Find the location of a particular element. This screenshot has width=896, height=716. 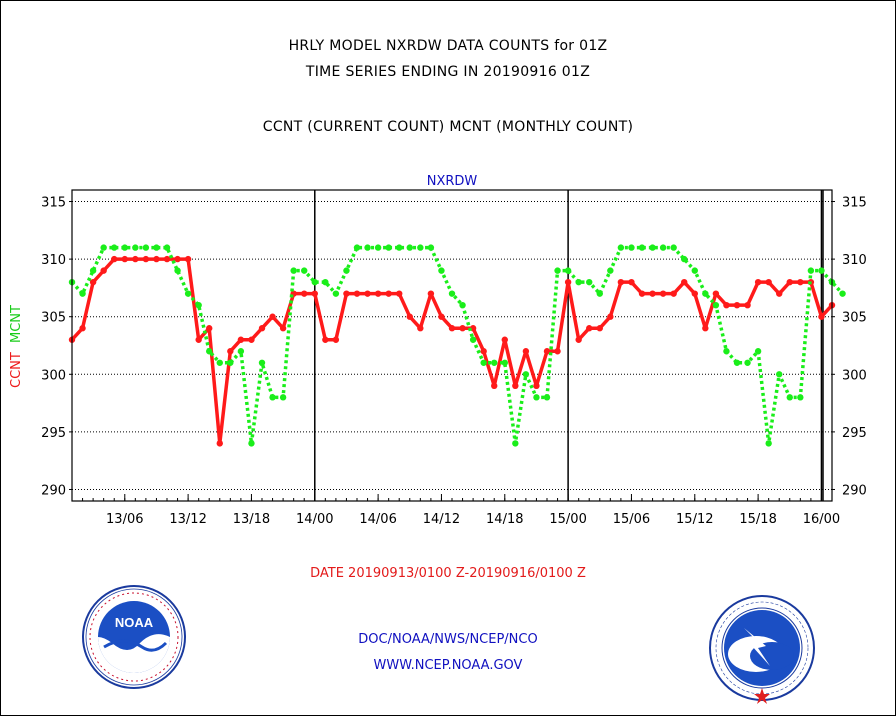

y-axis-label-mcnt: MCNT is located at coordinates (16, 324).